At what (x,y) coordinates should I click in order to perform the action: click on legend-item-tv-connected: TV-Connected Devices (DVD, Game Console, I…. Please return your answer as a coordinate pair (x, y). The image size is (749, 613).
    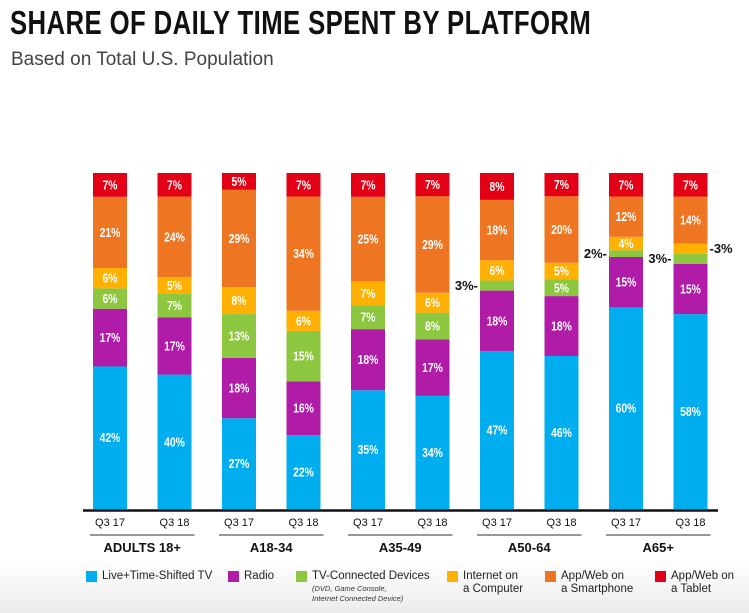
    Looking at the image, I should click on (363, 587).